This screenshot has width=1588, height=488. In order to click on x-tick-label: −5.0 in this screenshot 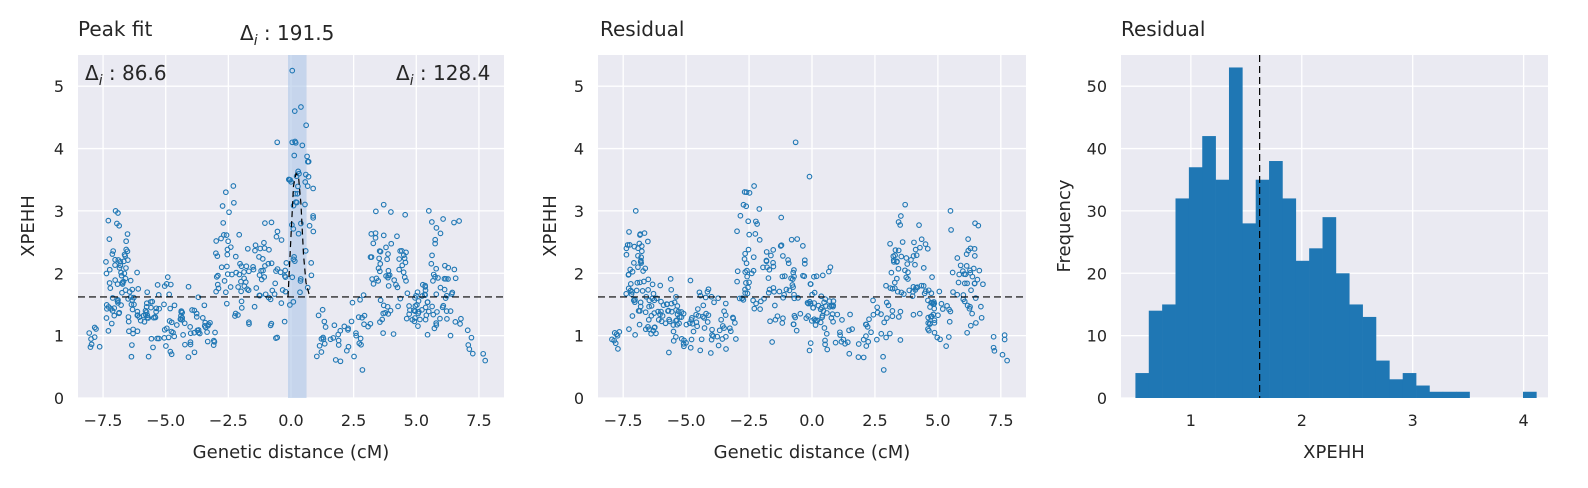, I will do `click(165, 420)`.